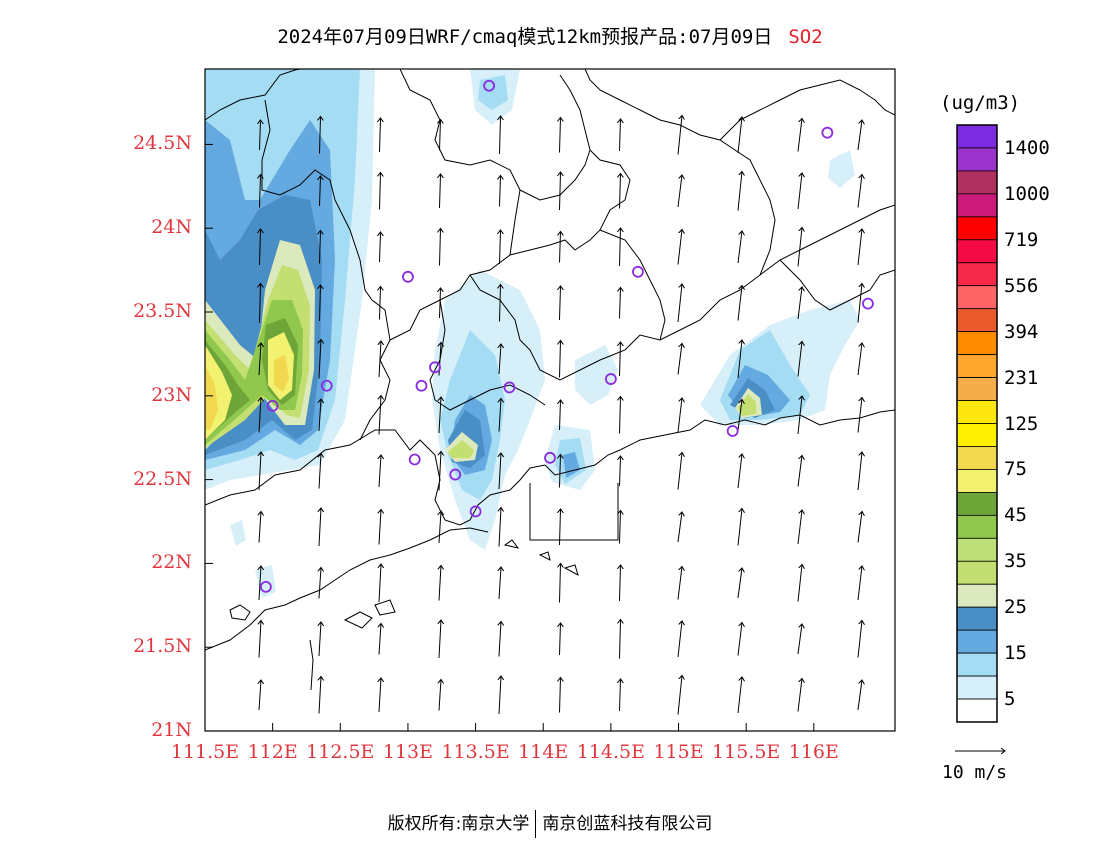  What do you see at coordinates (813, 752) in the screenshot?
I see `lon-tick-label: 116E` at bounding box center [813, 752].